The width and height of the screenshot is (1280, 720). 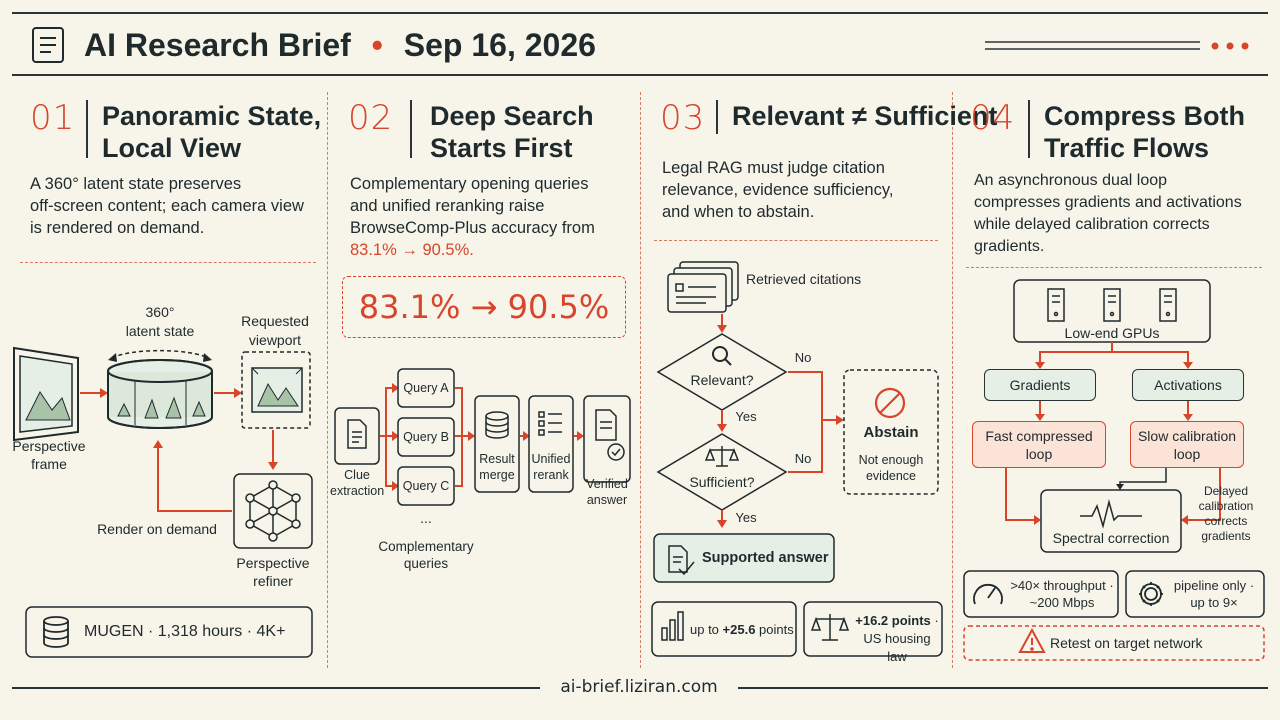 I want to click on throughput-stat: >40× throughput · ~200 Mbps, so click(x=1062, y=594).